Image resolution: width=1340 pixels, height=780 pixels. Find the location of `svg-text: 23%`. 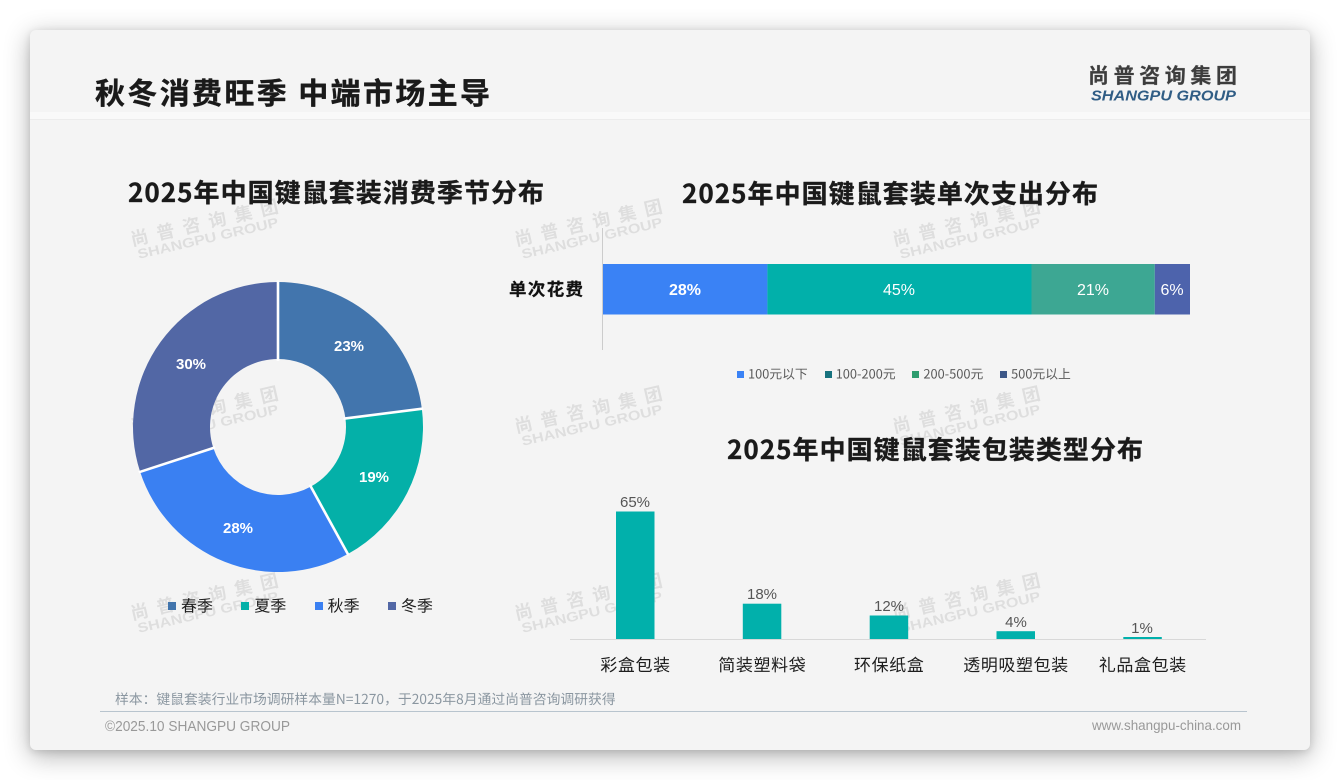

svg-text: 23% is located at coordinates (349, 346).